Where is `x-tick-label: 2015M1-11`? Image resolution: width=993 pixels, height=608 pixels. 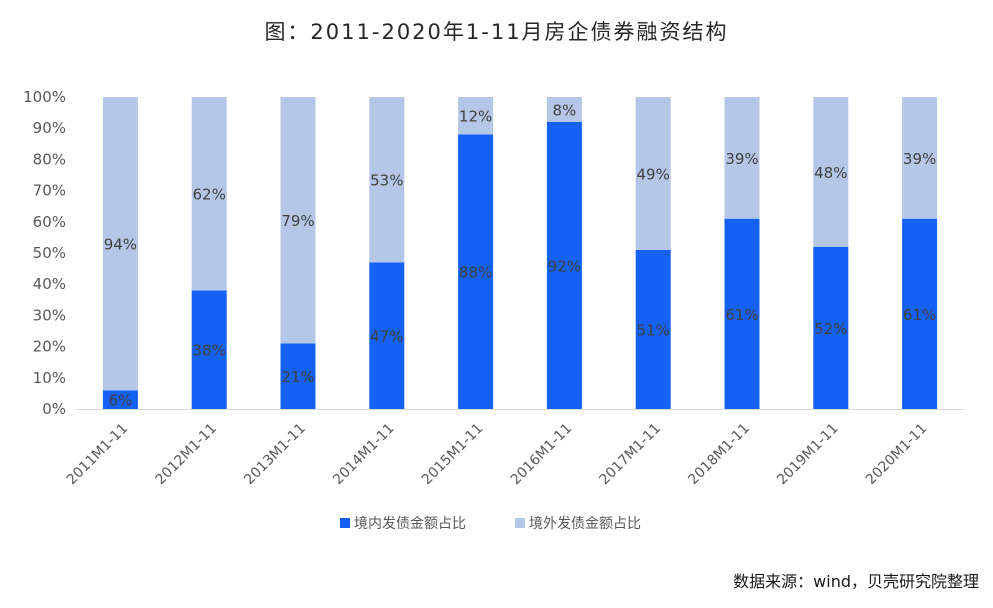 x-tick-label: 2015M1-11 is located at coordinates (453, 455).